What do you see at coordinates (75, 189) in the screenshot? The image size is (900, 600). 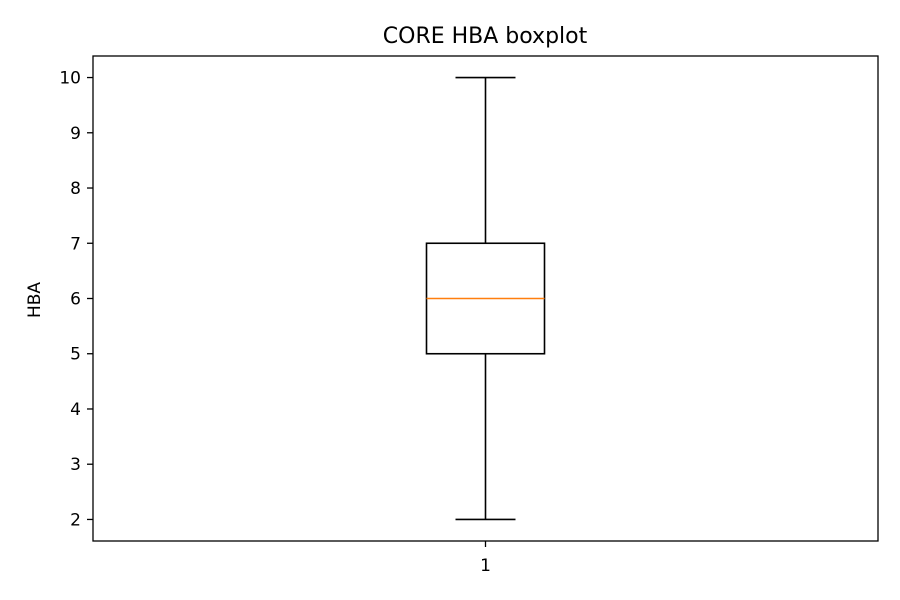 I see `y-tick-label: 8` at bounding box center [75, 189].